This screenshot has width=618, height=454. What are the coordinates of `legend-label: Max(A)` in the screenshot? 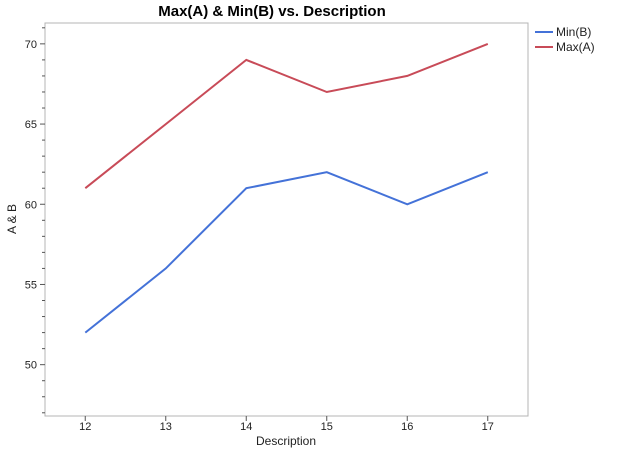 It's located at (575, 47).